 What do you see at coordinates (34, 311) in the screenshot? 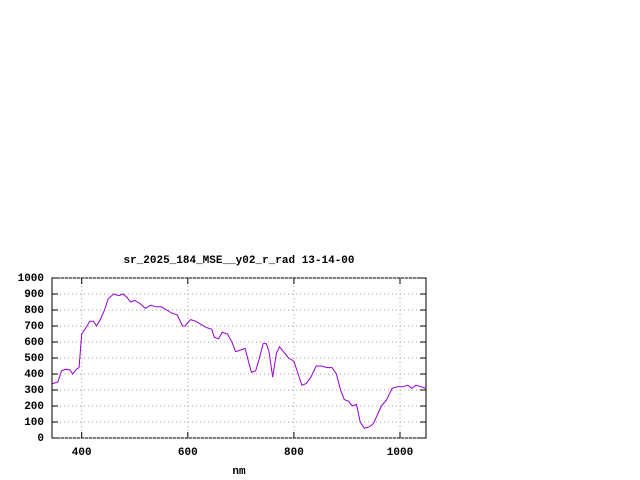
I see `y-tick-label: 800` at bounding box center [34, 311].